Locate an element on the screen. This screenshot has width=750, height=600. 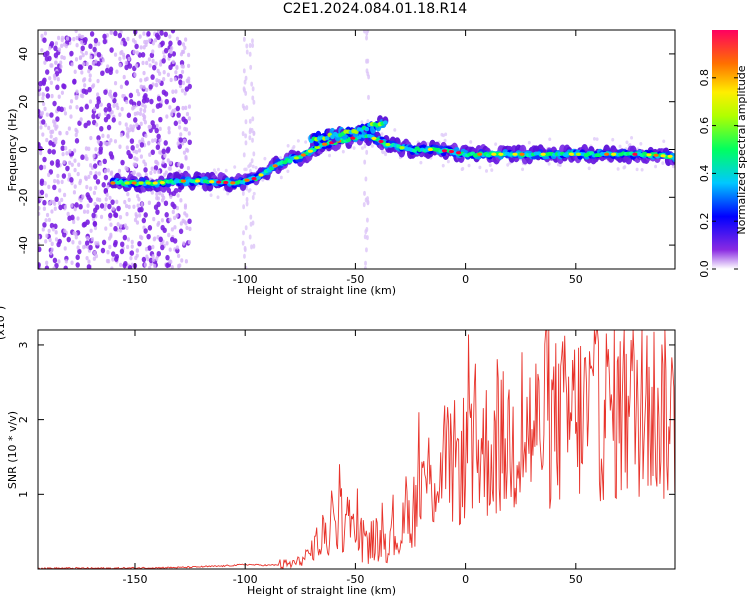
colorbar-tick-label: 0.8 is located at coordinates (704, 78).